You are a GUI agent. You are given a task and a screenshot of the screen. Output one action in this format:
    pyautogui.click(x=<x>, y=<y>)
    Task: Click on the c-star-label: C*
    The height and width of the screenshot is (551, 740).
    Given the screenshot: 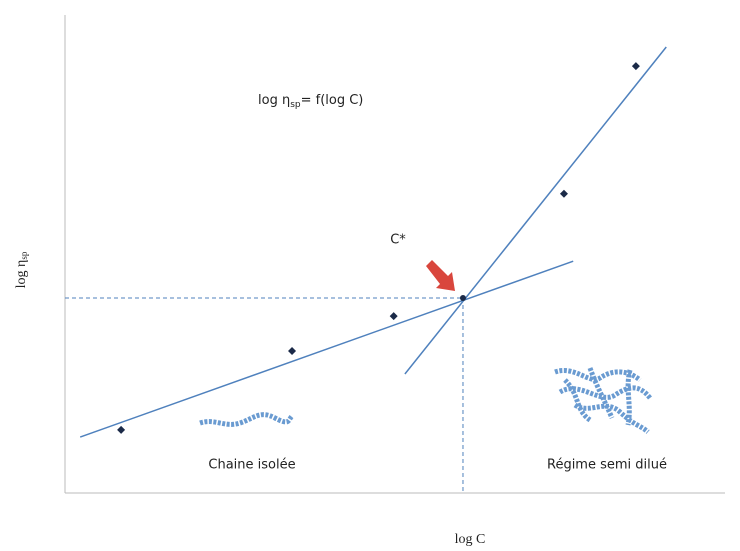 What is the action you would take?
    pyautogui.click(x=398, y=240)
    